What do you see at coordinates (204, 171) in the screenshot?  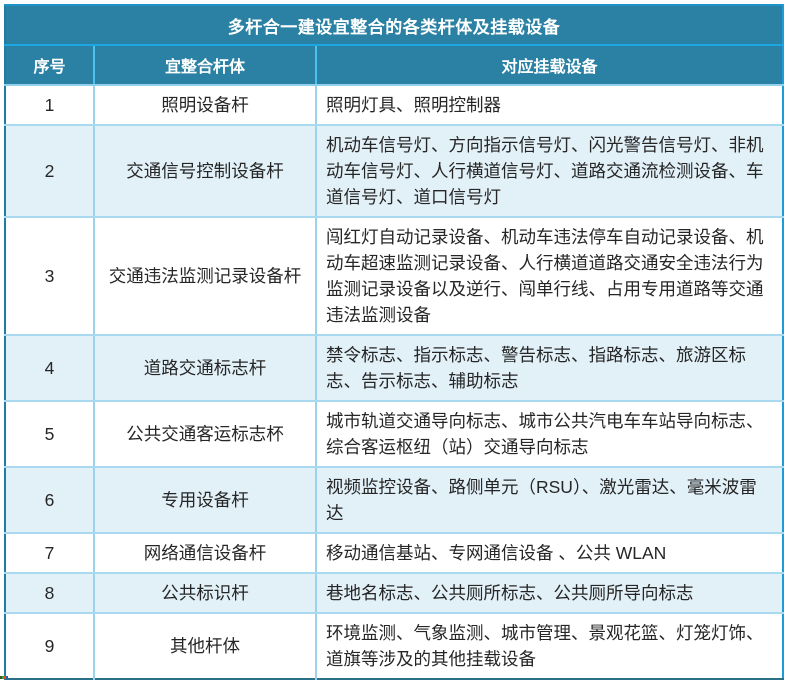 I see `pole-type-cell: 交通信号控制设备杆` at bounding box center [204, 171].